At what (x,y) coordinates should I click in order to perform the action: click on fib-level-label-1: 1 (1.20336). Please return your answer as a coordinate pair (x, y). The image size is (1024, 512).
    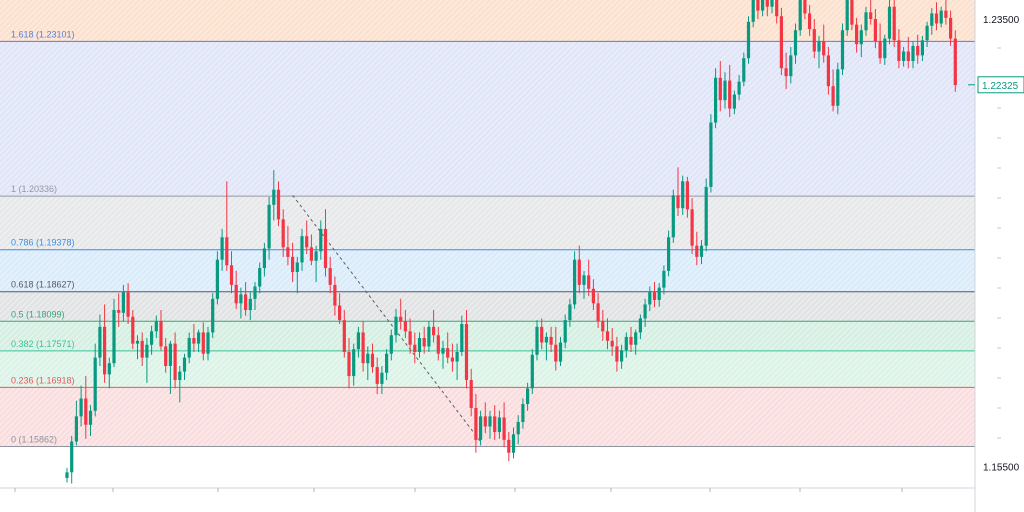
    Looking at the image, I should click on (34, 189).